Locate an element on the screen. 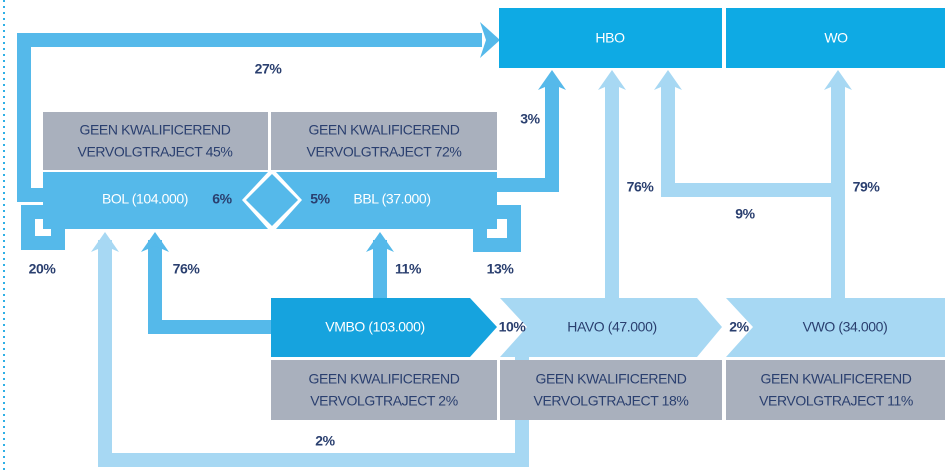  flow-label: 6% is located at coordinates (222, 199).